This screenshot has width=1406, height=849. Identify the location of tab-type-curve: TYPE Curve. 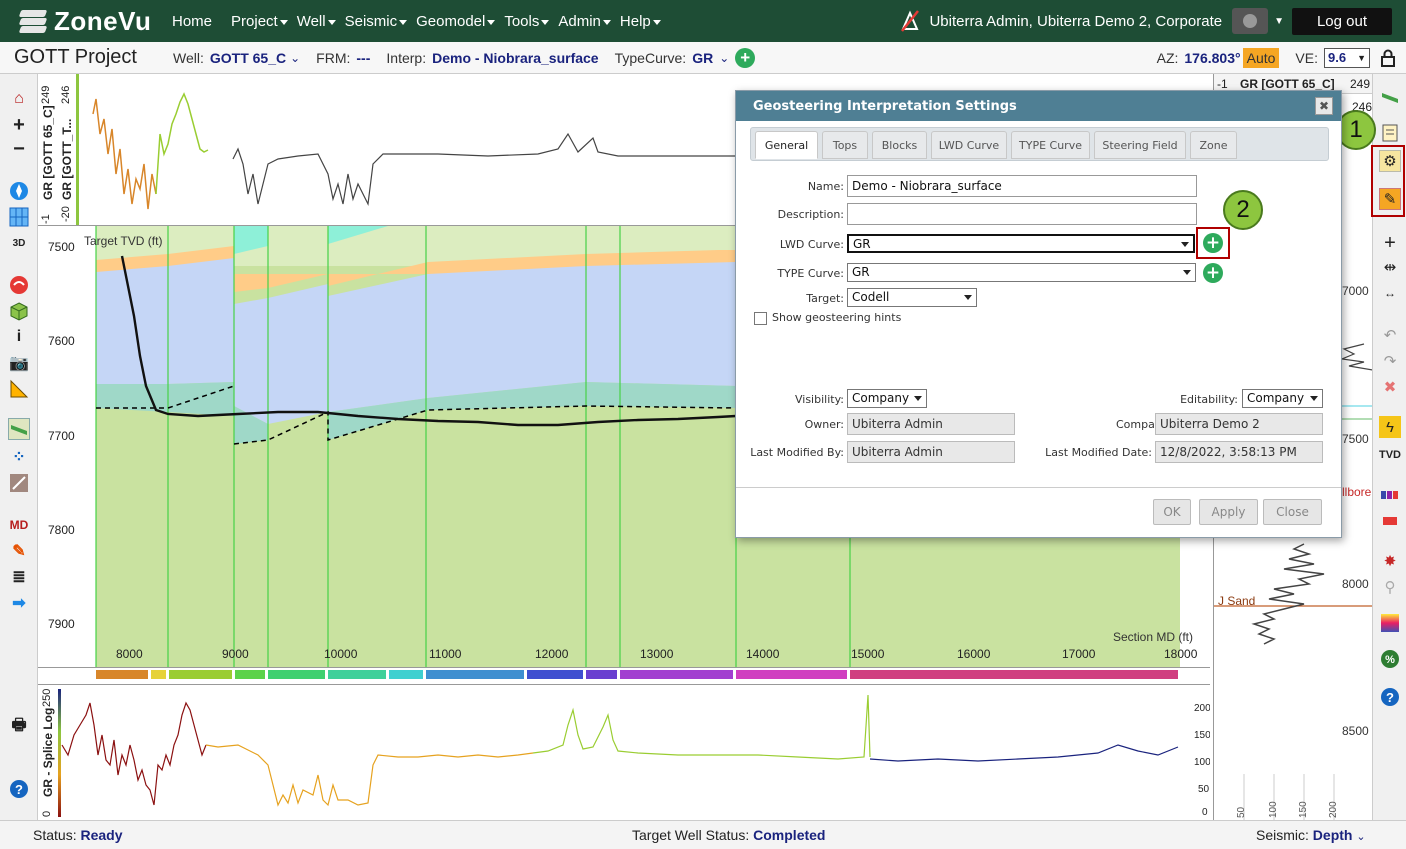
(1050, 145).